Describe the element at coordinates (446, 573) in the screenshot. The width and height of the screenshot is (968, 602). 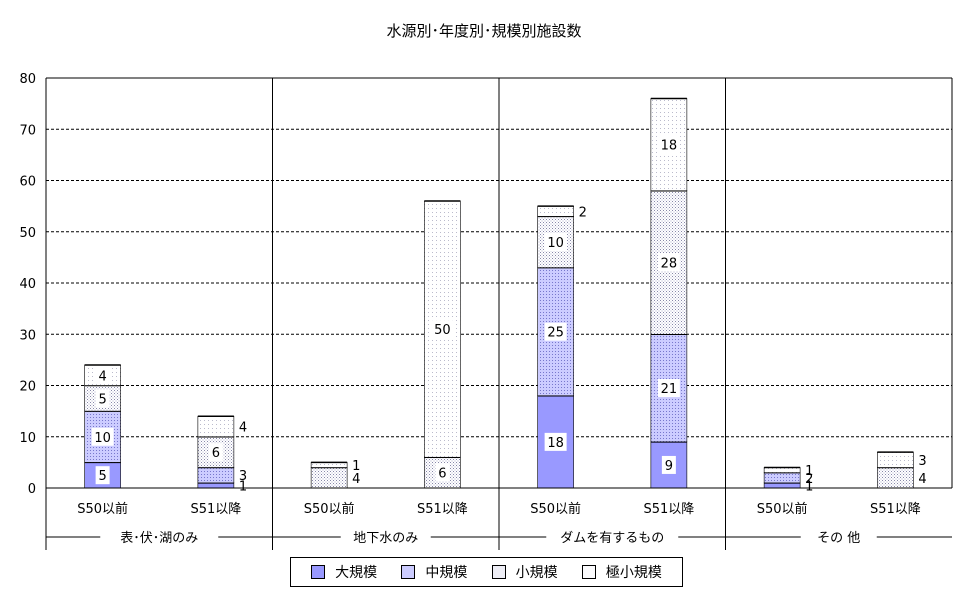
I see `legend-label: 中規模` at that location.